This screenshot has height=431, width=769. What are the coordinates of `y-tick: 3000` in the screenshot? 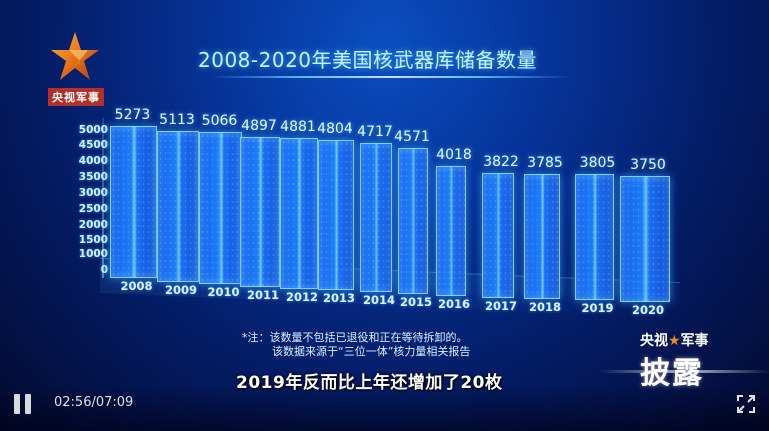 It's located at (93, 193).